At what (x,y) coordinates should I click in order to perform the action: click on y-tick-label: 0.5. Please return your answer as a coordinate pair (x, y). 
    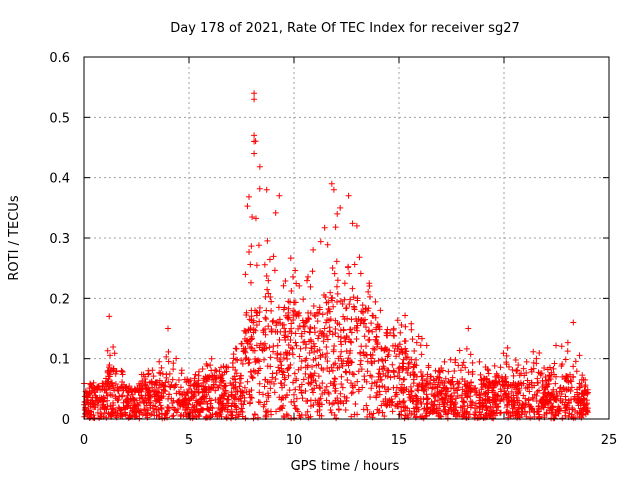
    Looking at the image, I should click on (59, 118).